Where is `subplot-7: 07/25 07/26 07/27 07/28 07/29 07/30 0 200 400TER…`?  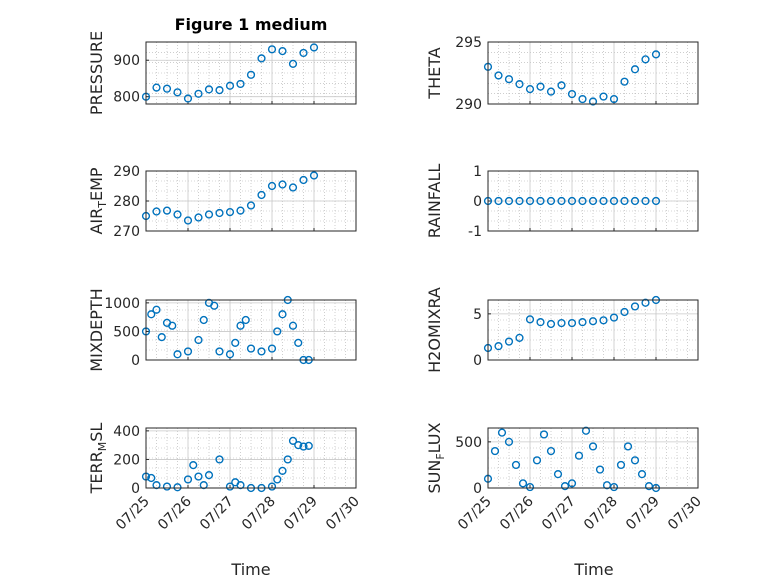
subplot-7: 07/25 07/26 07/27 07/28 07/29 07/30 0 200 400TER… is located at coordinates (225, 478).